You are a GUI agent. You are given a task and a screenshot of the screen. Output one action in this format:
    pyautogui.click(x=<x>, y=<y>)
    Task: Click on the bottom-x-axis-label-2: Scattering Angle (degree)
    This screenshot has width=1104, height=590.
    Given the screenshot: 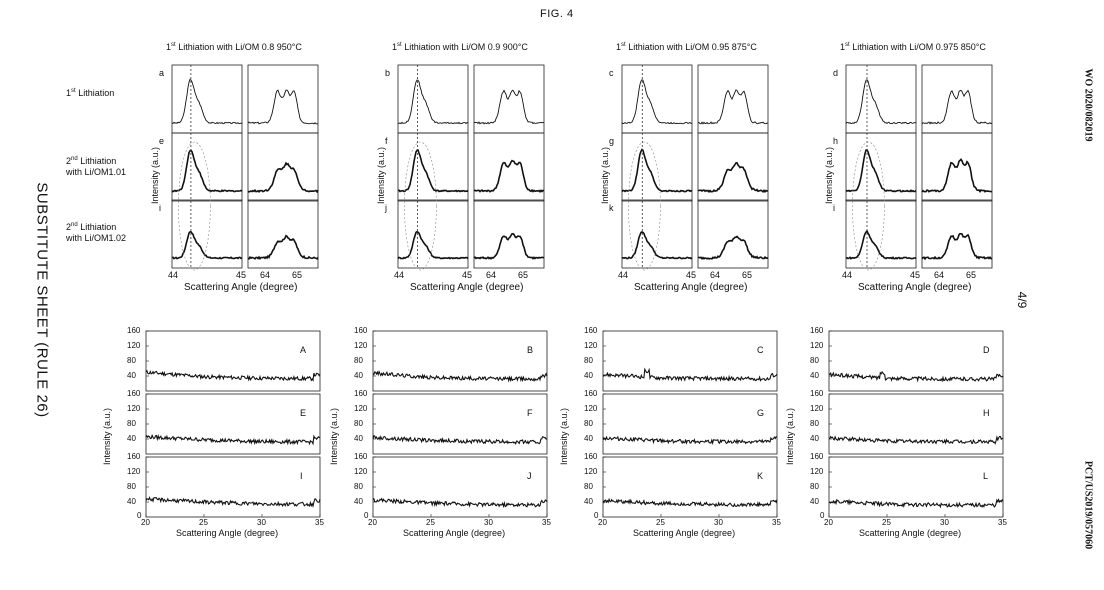 What is the action you would take?
    pyautogui.click(x=454, y=533)
    